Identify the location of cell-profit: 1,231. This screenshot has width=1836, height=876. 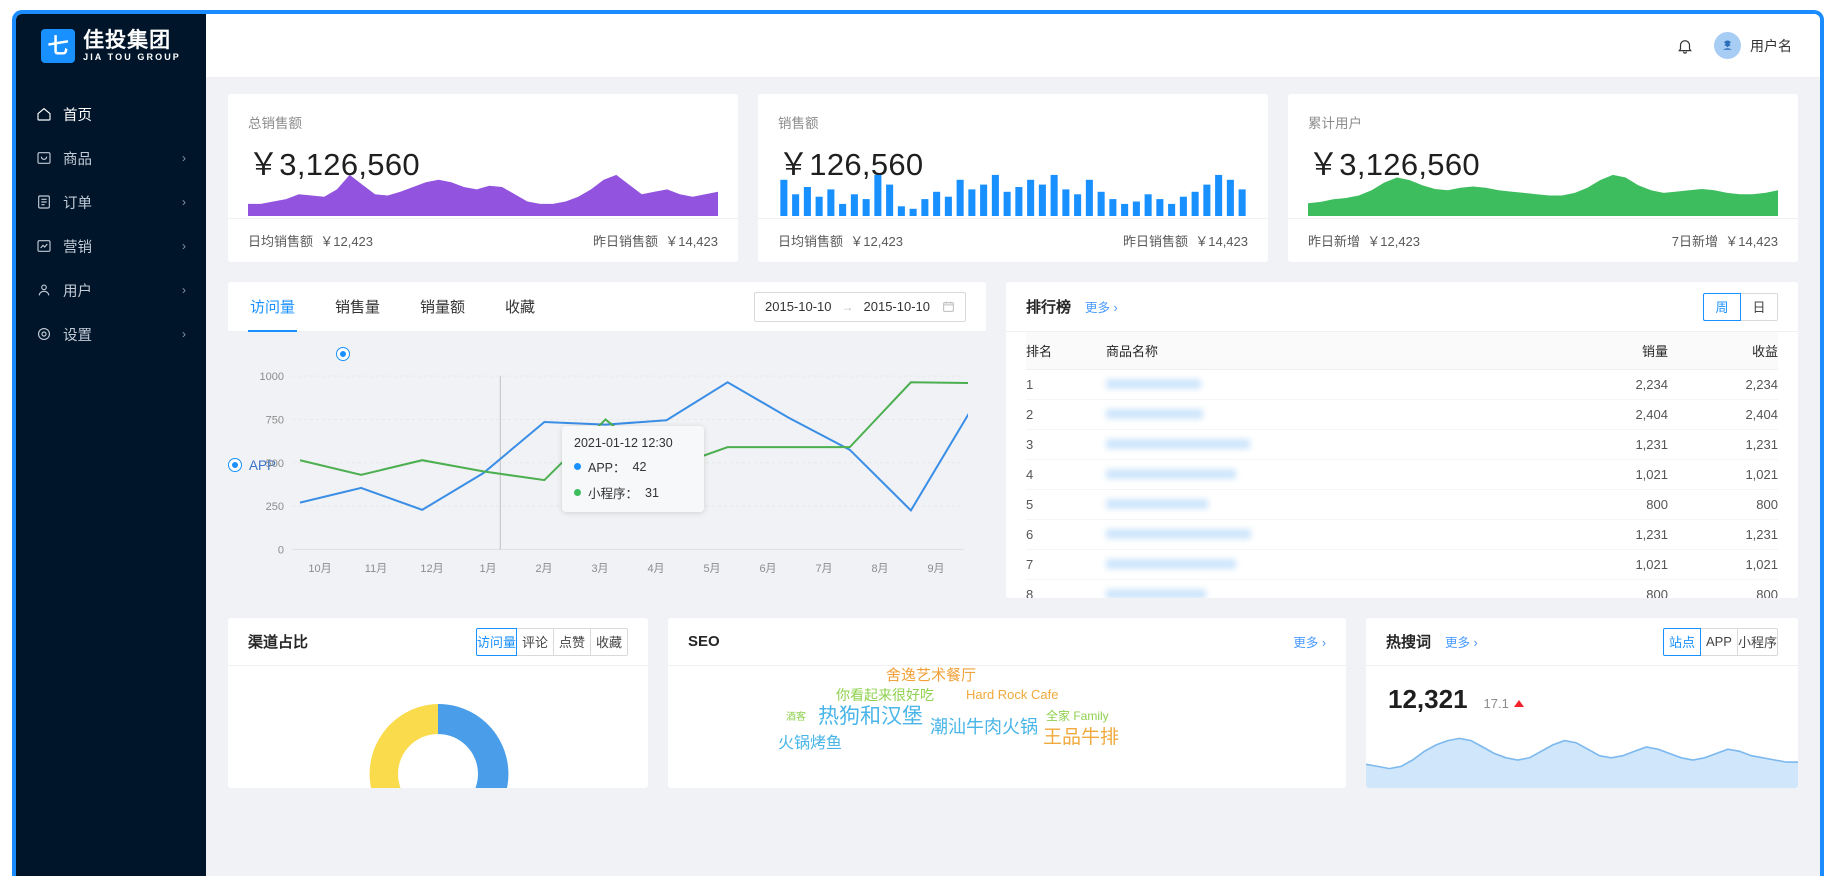
(1723, 534).